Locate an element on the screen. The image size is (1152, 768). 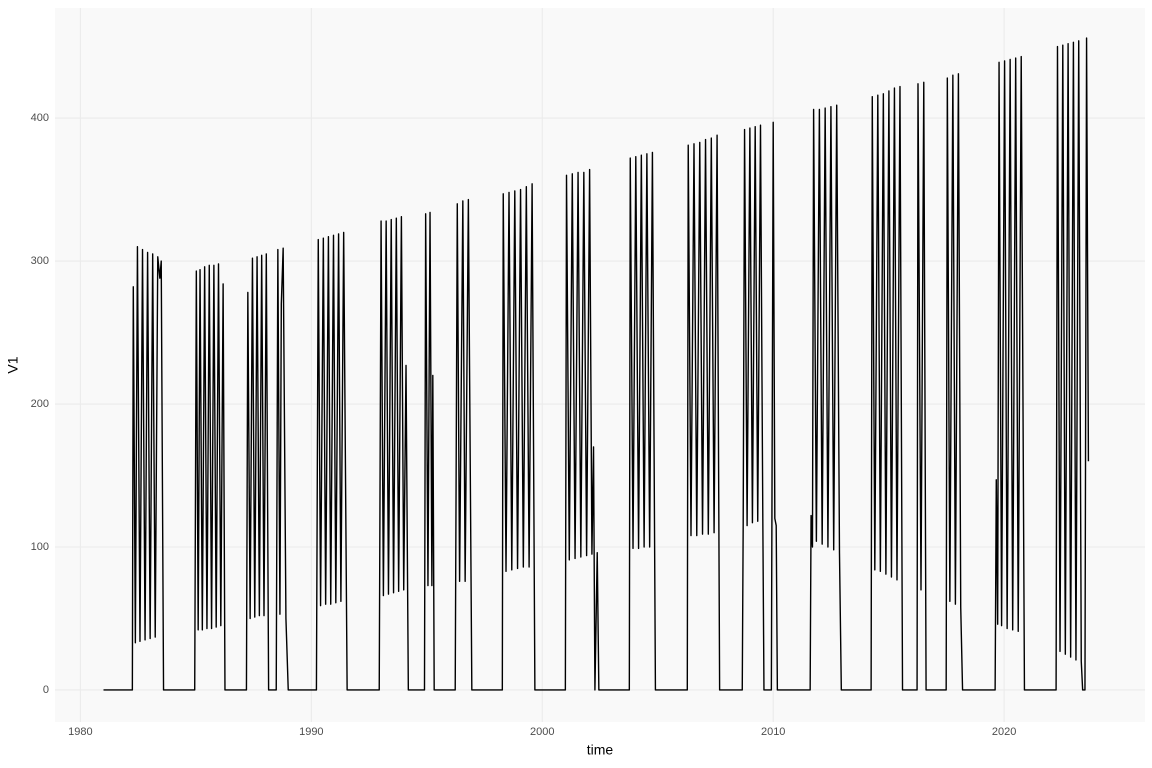
y-tick-label: 200 is located at coordinates (40, 404).